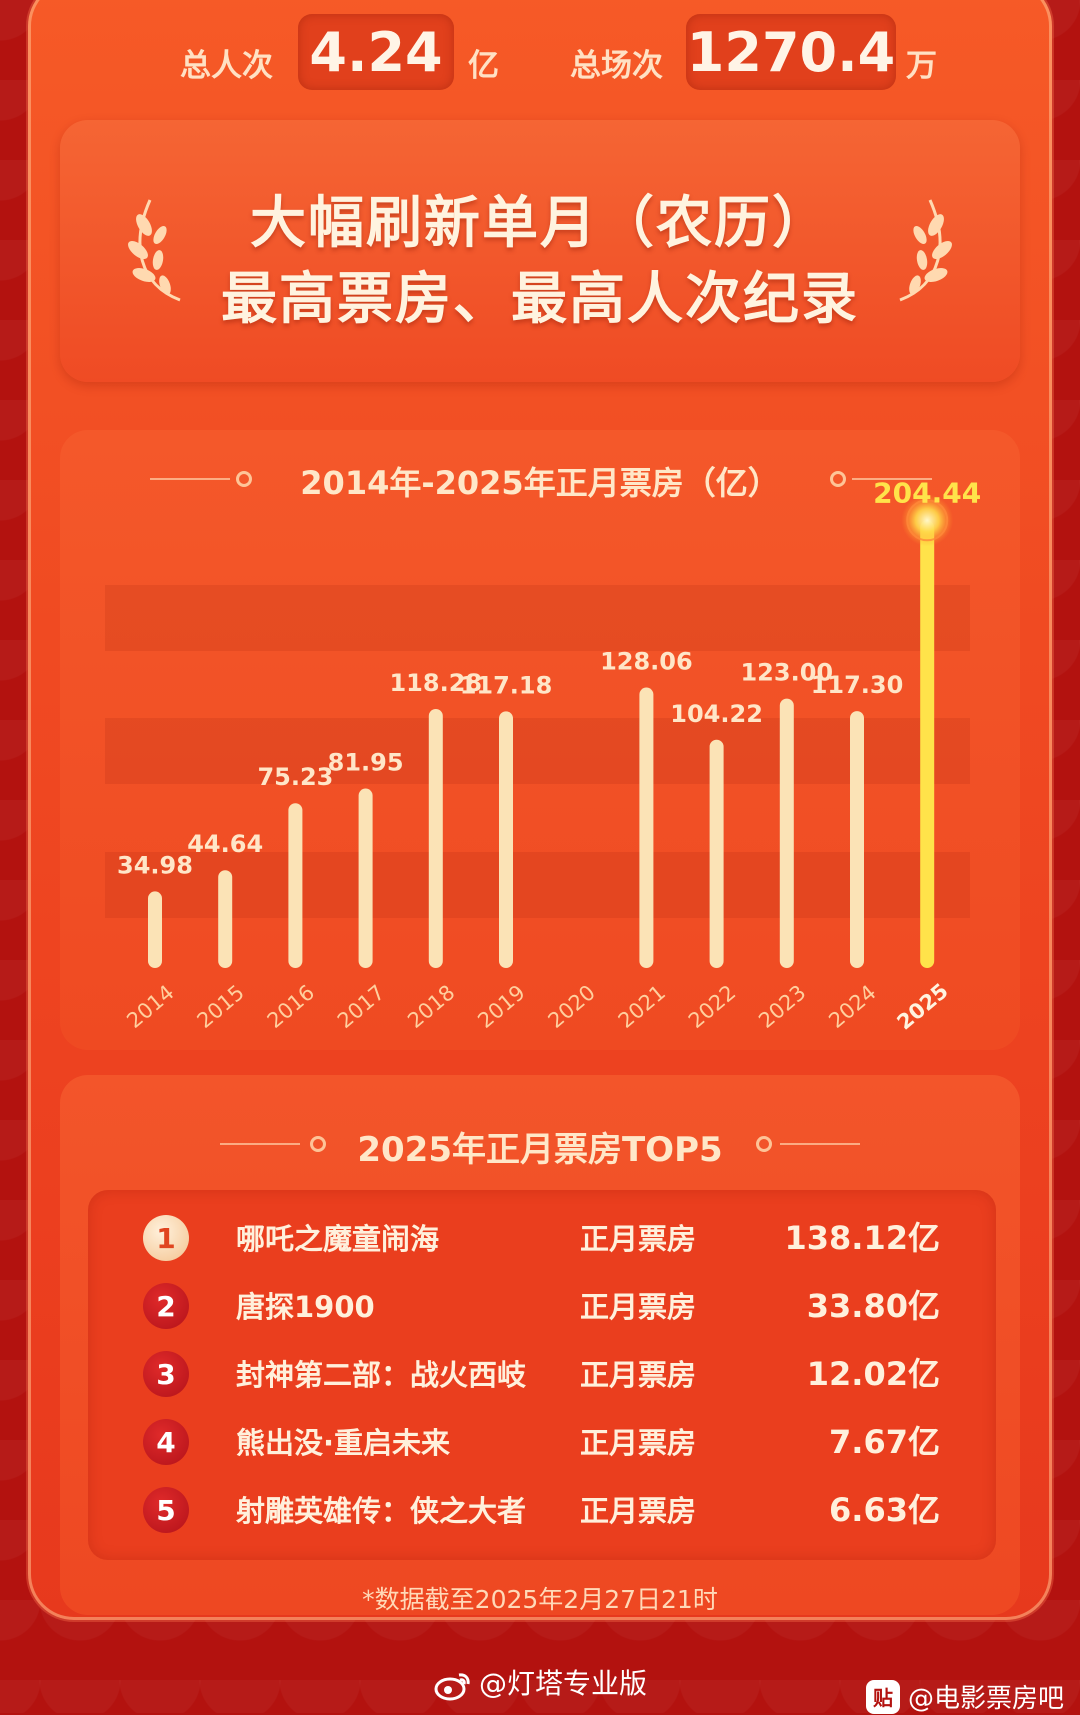 The width and height of the screenshot is (1080, 1715). What do you see at coordinates (435, 838) in the screenshot?
I see `bar-2018` at bounding box center [435, 838].